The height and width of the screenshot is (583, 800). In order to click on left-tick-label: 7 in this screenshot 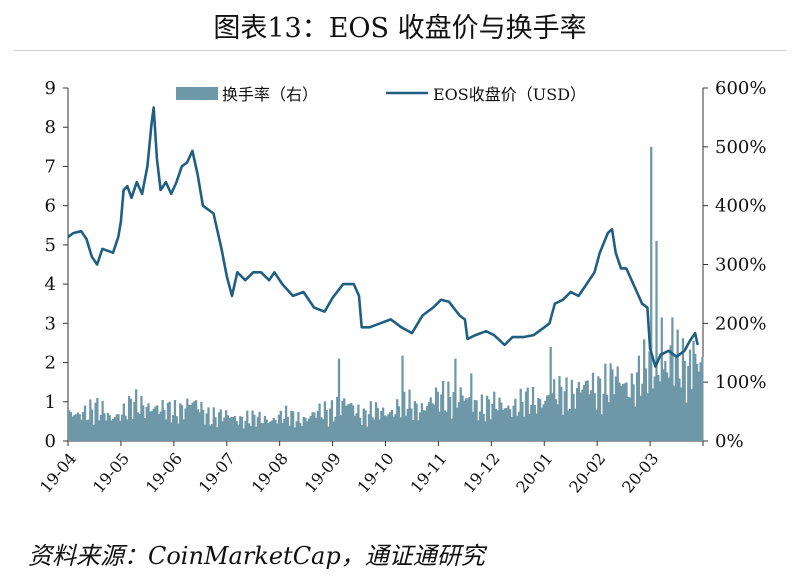, I will do `click(50, 166)`.